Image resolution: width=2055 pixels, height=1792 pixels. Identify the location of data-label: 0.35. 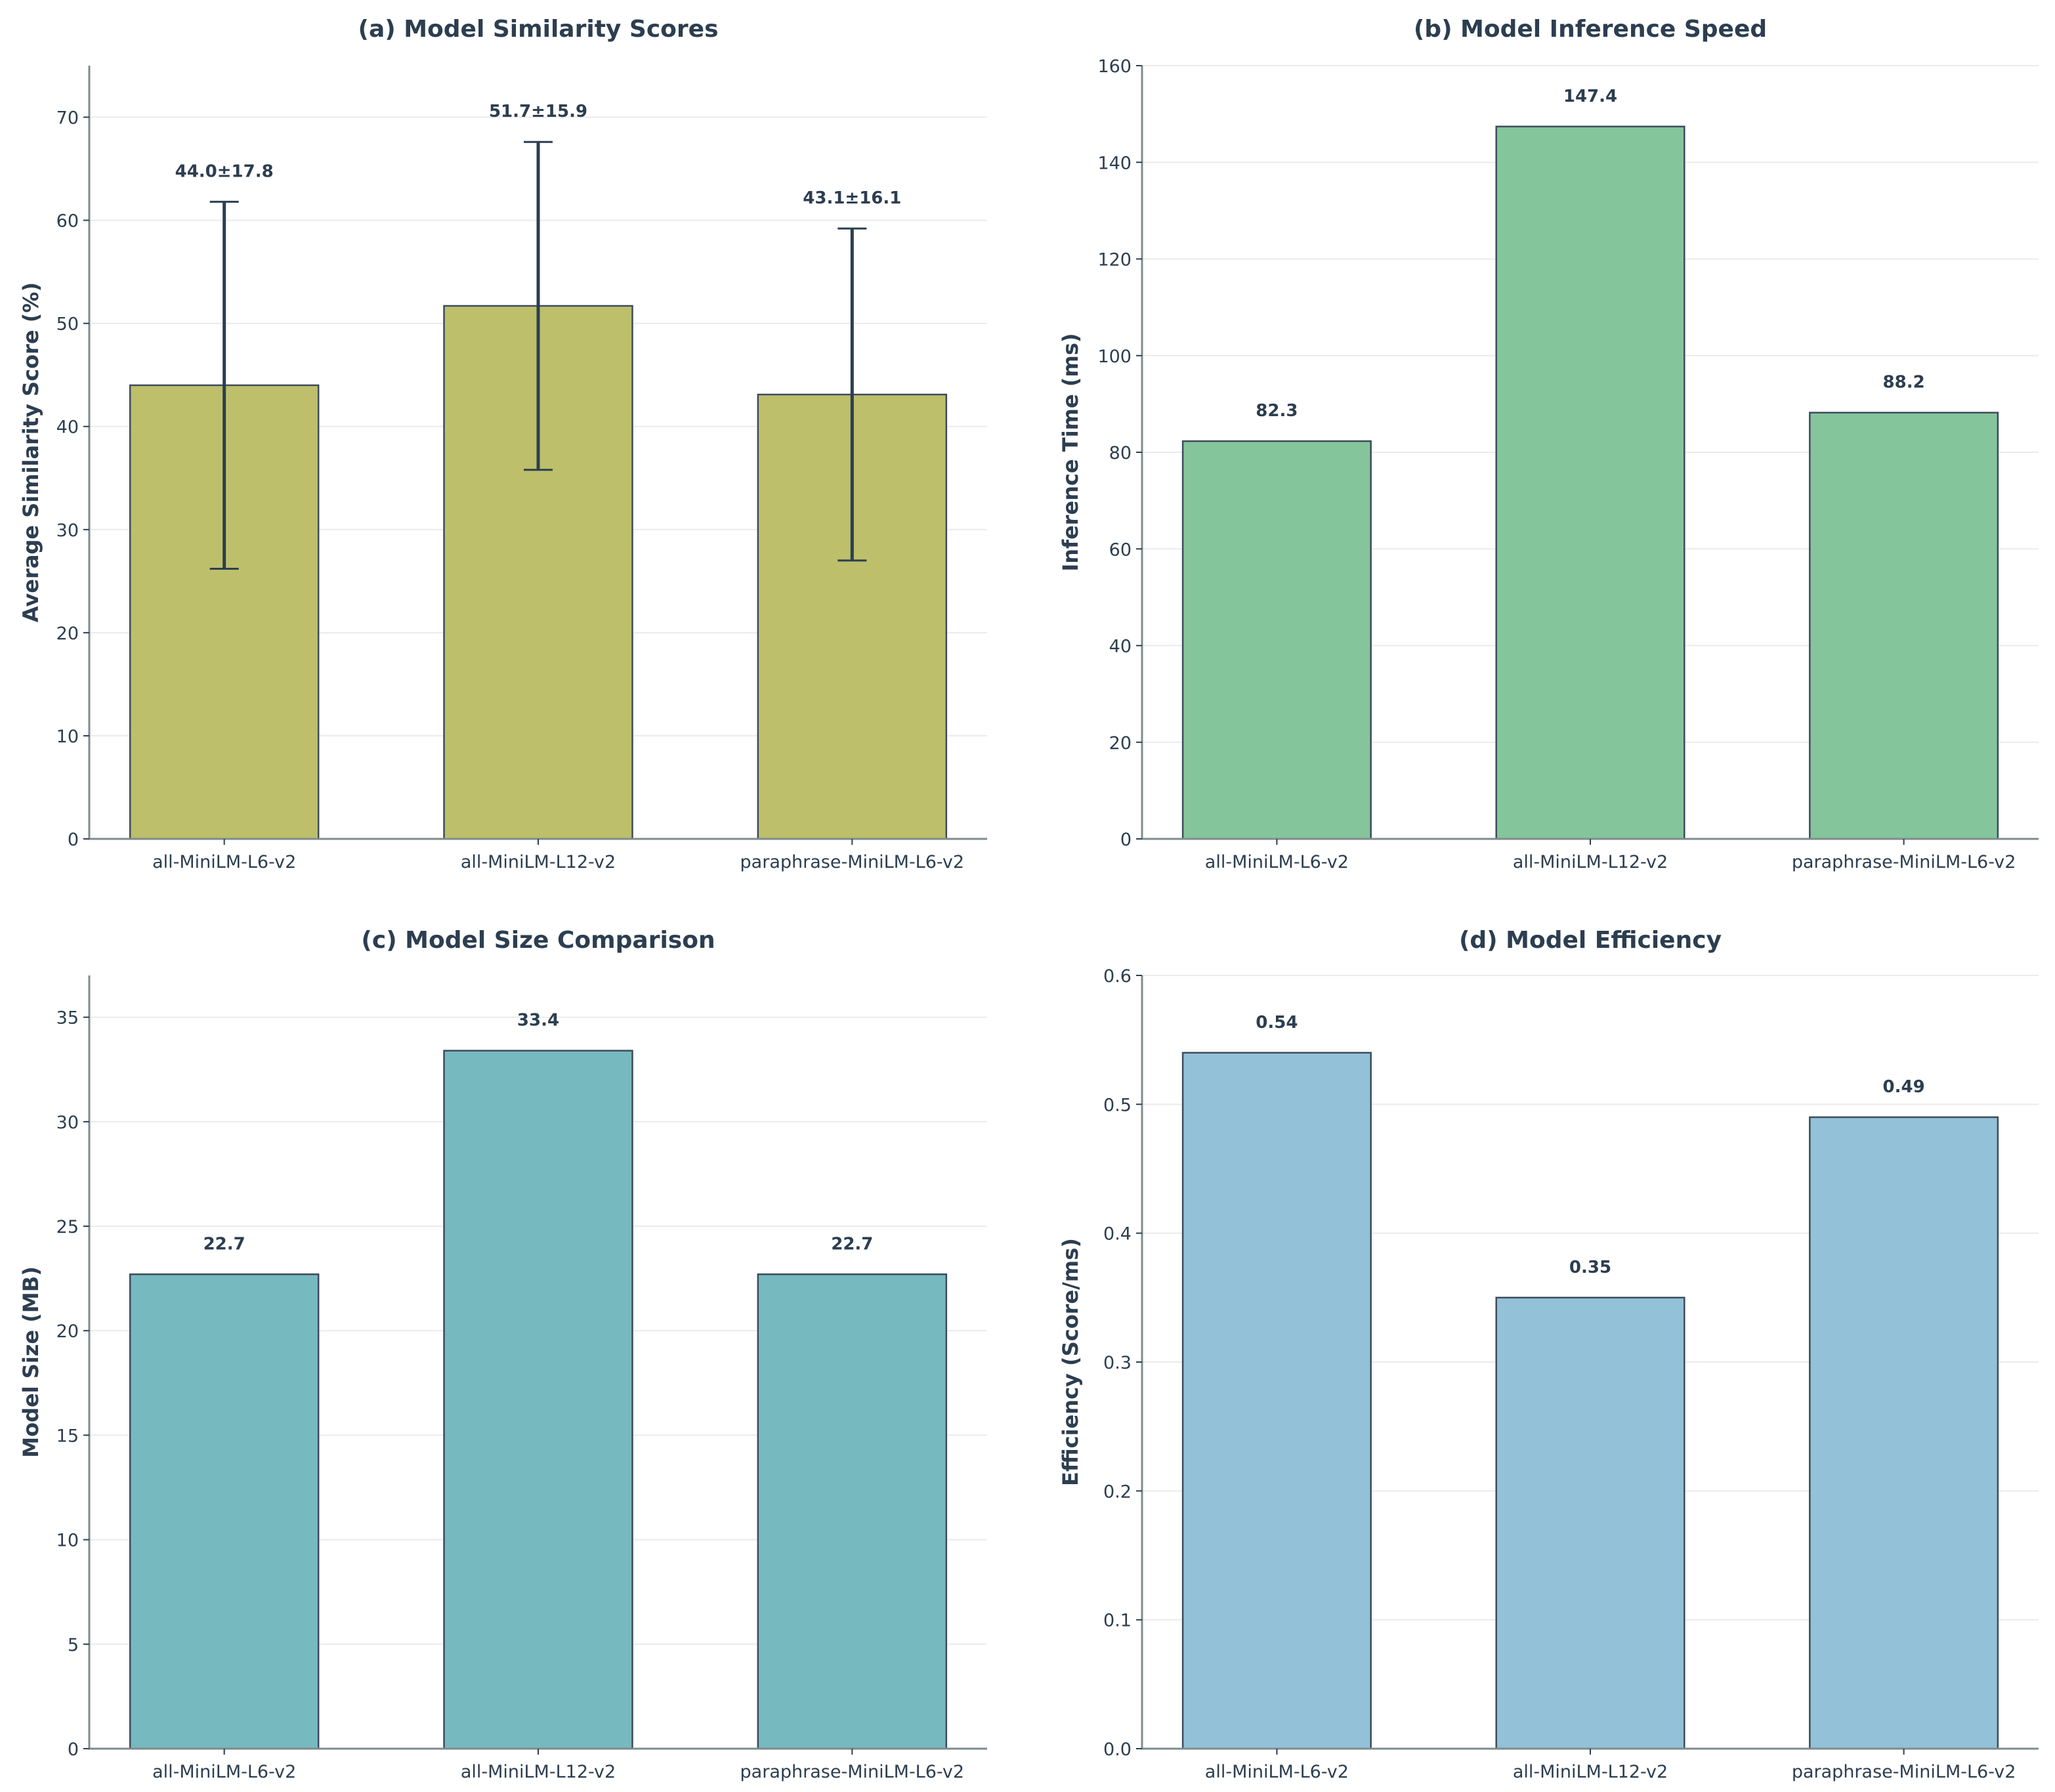
(1590, 1267).